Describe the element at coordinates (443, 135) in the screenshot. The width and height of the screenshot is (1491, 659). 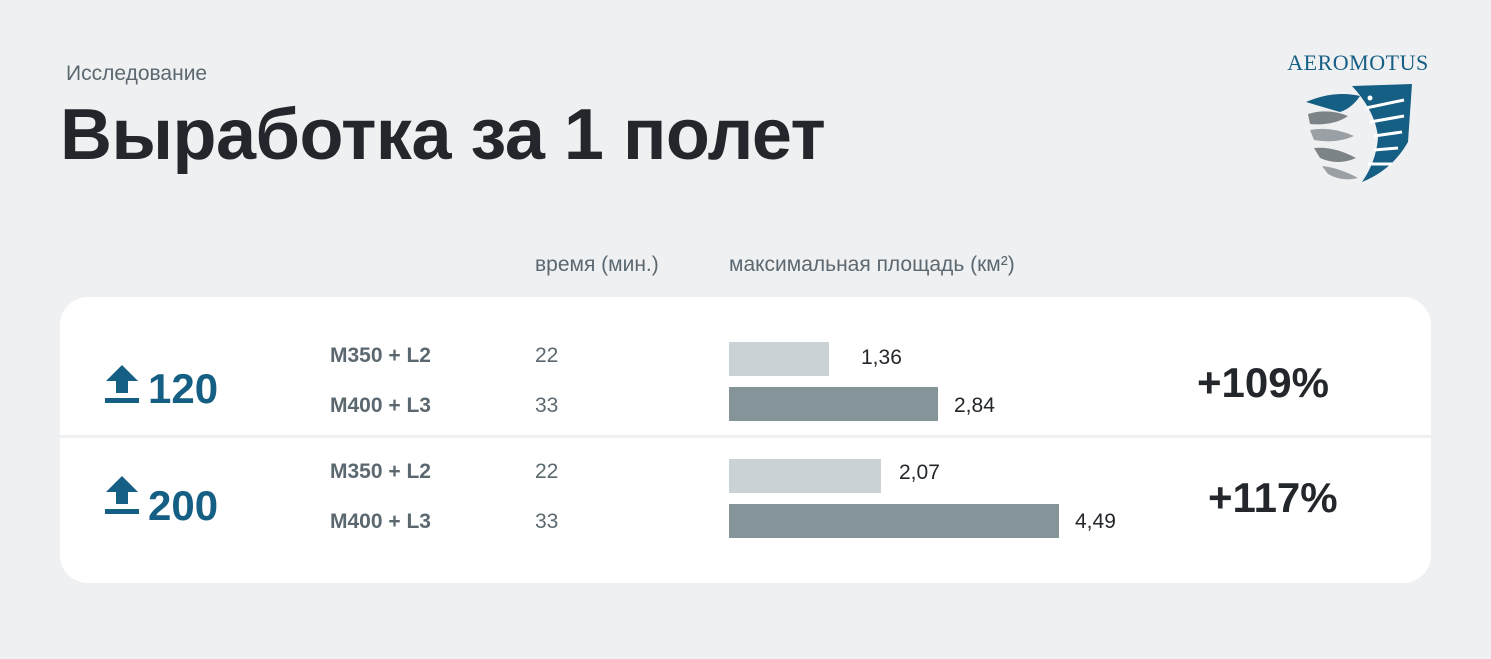
I see `page-title: Выработка за 1 полет` at that location.